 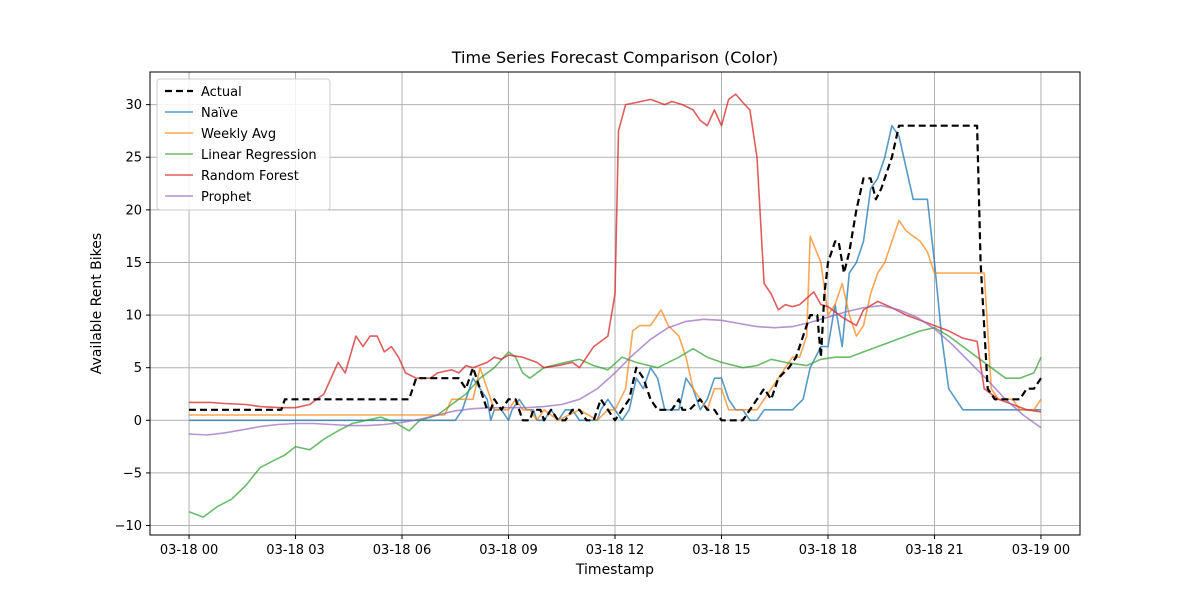 What do you see at coordinates (133, 210) in the screenshot?
I see `y-tick-label: 20` at bounding box center [133, 210].